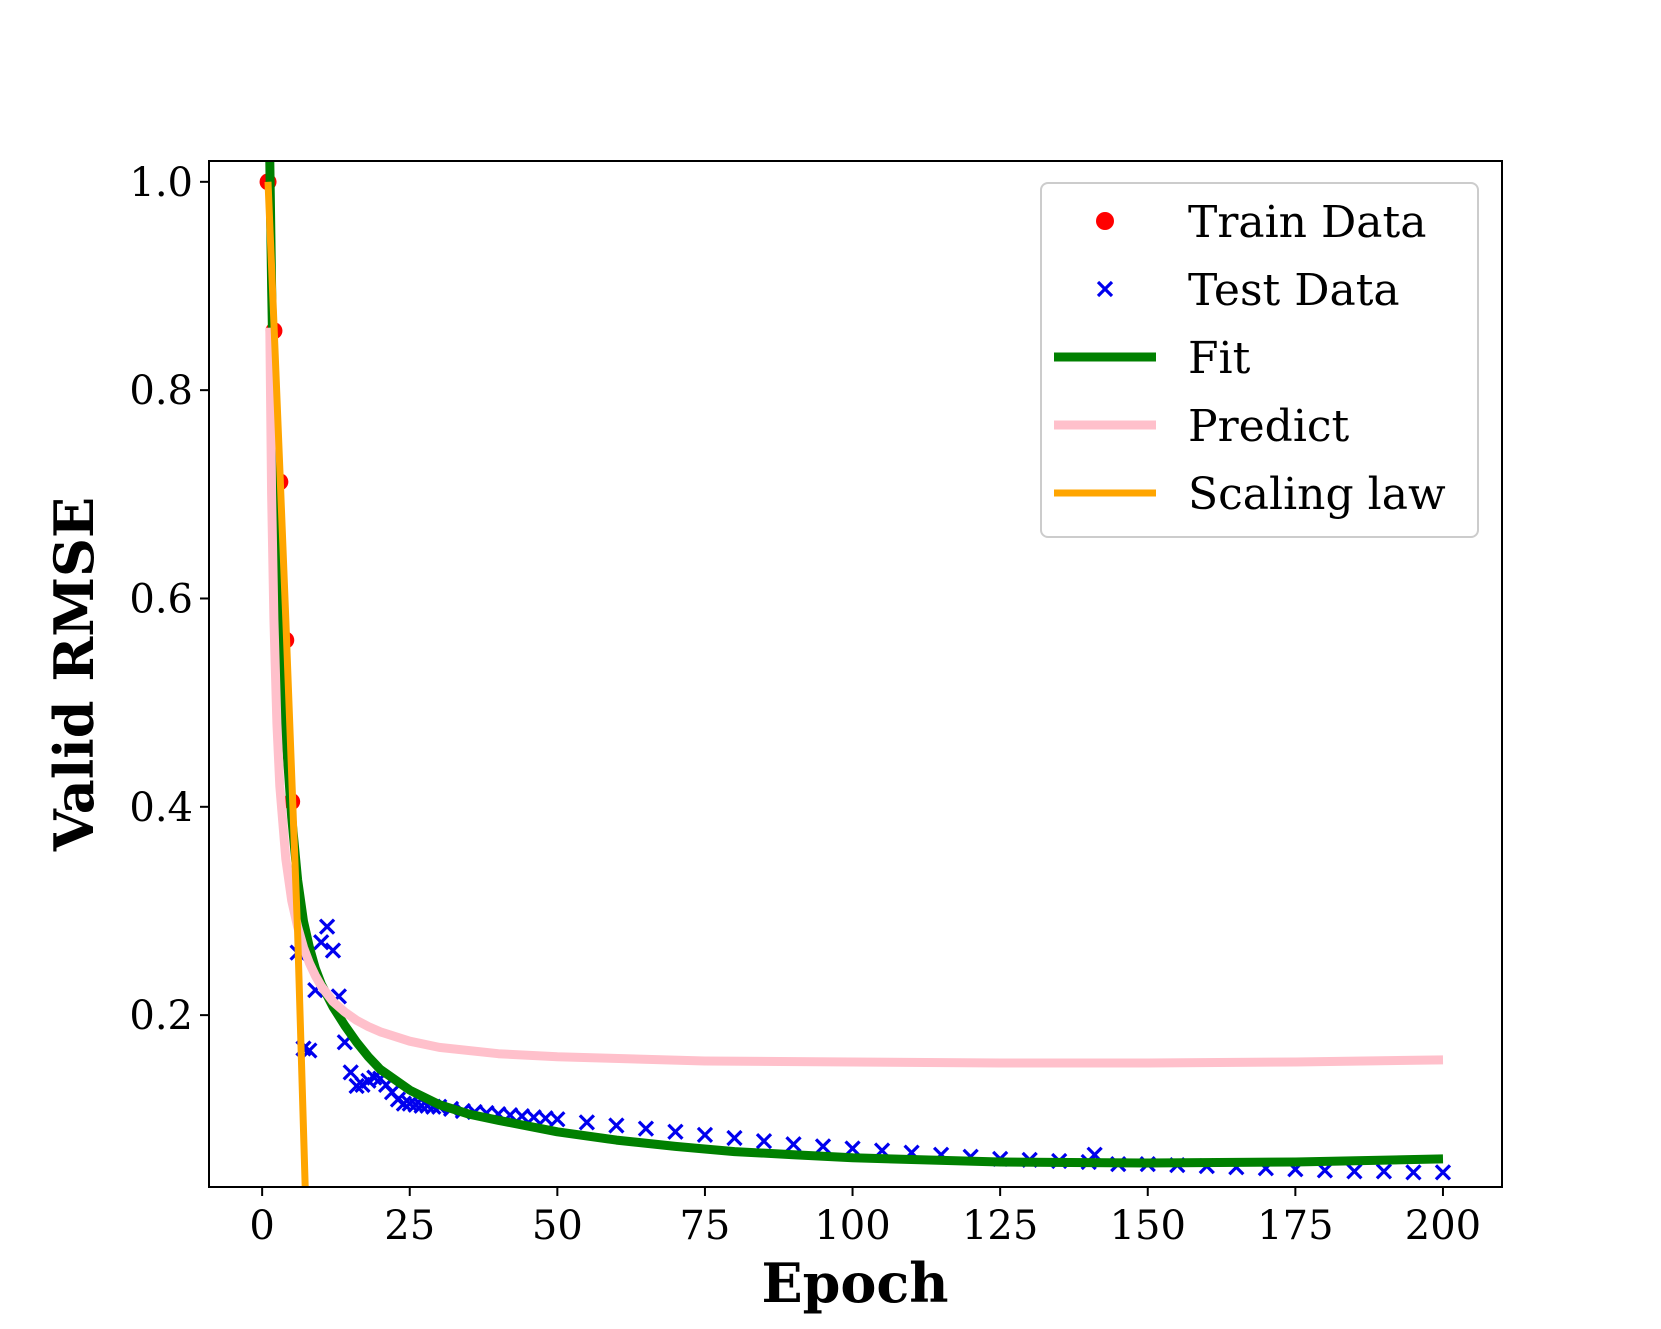 Image resolution: width=1661 pixels, height=1329 pixels. I want to click on x-tick-label: 25, so click(409, 1226).